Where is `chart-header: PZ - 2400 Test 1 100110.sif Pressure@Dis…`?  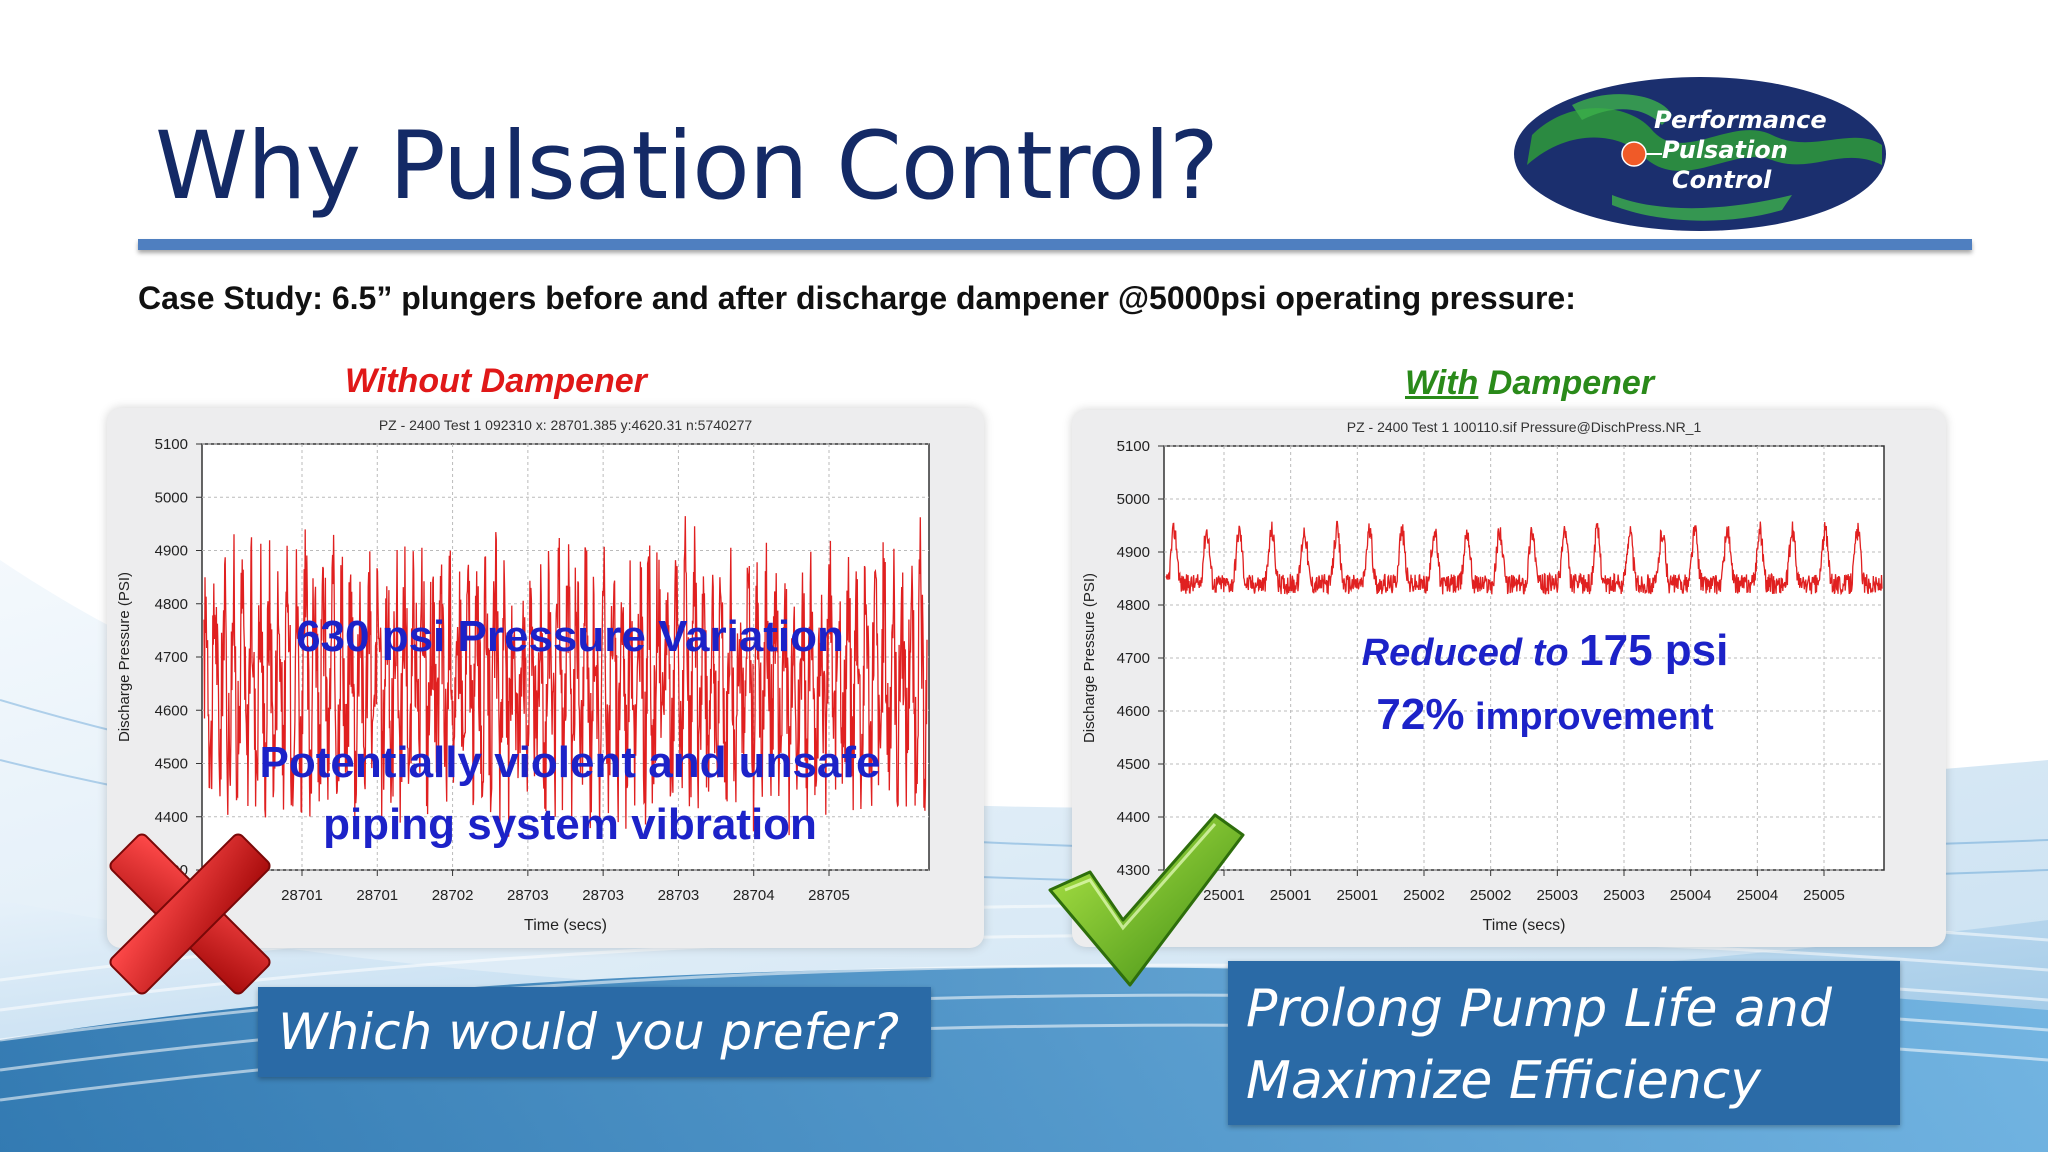 chart-header: PZ - 2400 Test 1 100110.sif Pressure@Dis… is located at coordinates (1524, 427).